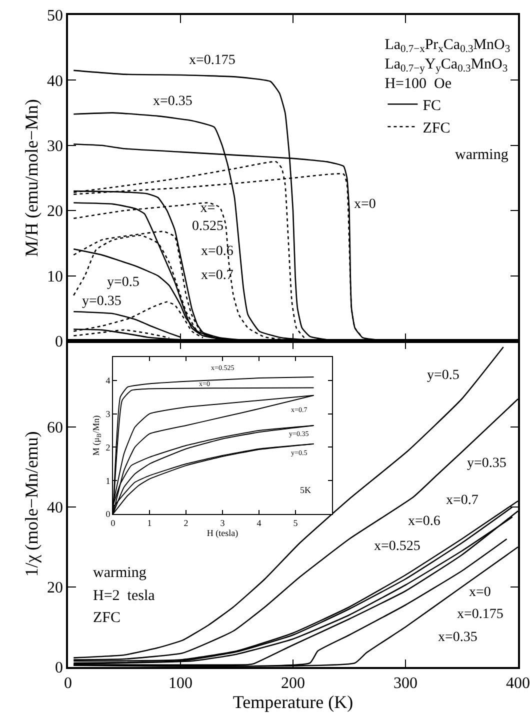 The width and height of the screenshot is (530, 719). I want to click on legend-label: ZFC, so click(436, 128).